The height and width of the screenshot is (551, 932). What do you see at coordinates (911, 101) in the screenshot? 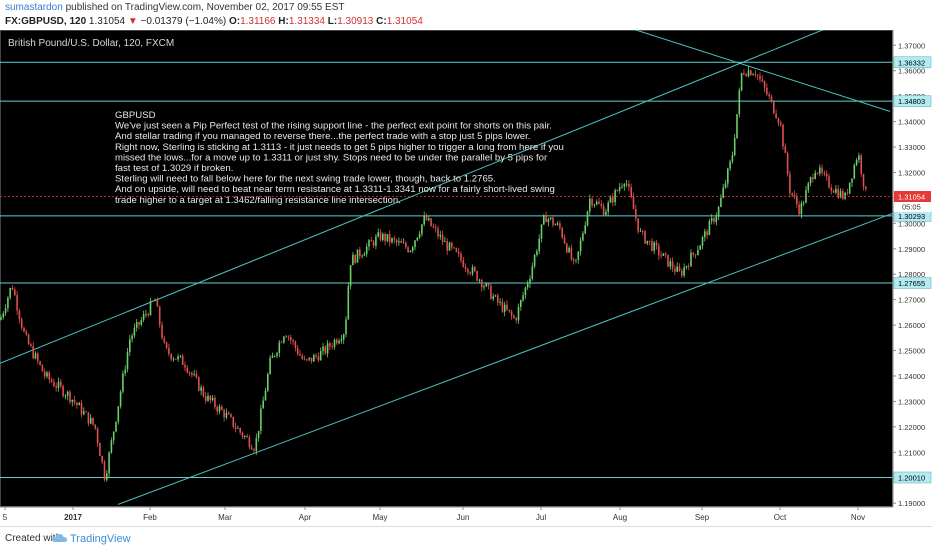
I see `level-tag-label-1: 1.34803` at bounding box center [911, 101].